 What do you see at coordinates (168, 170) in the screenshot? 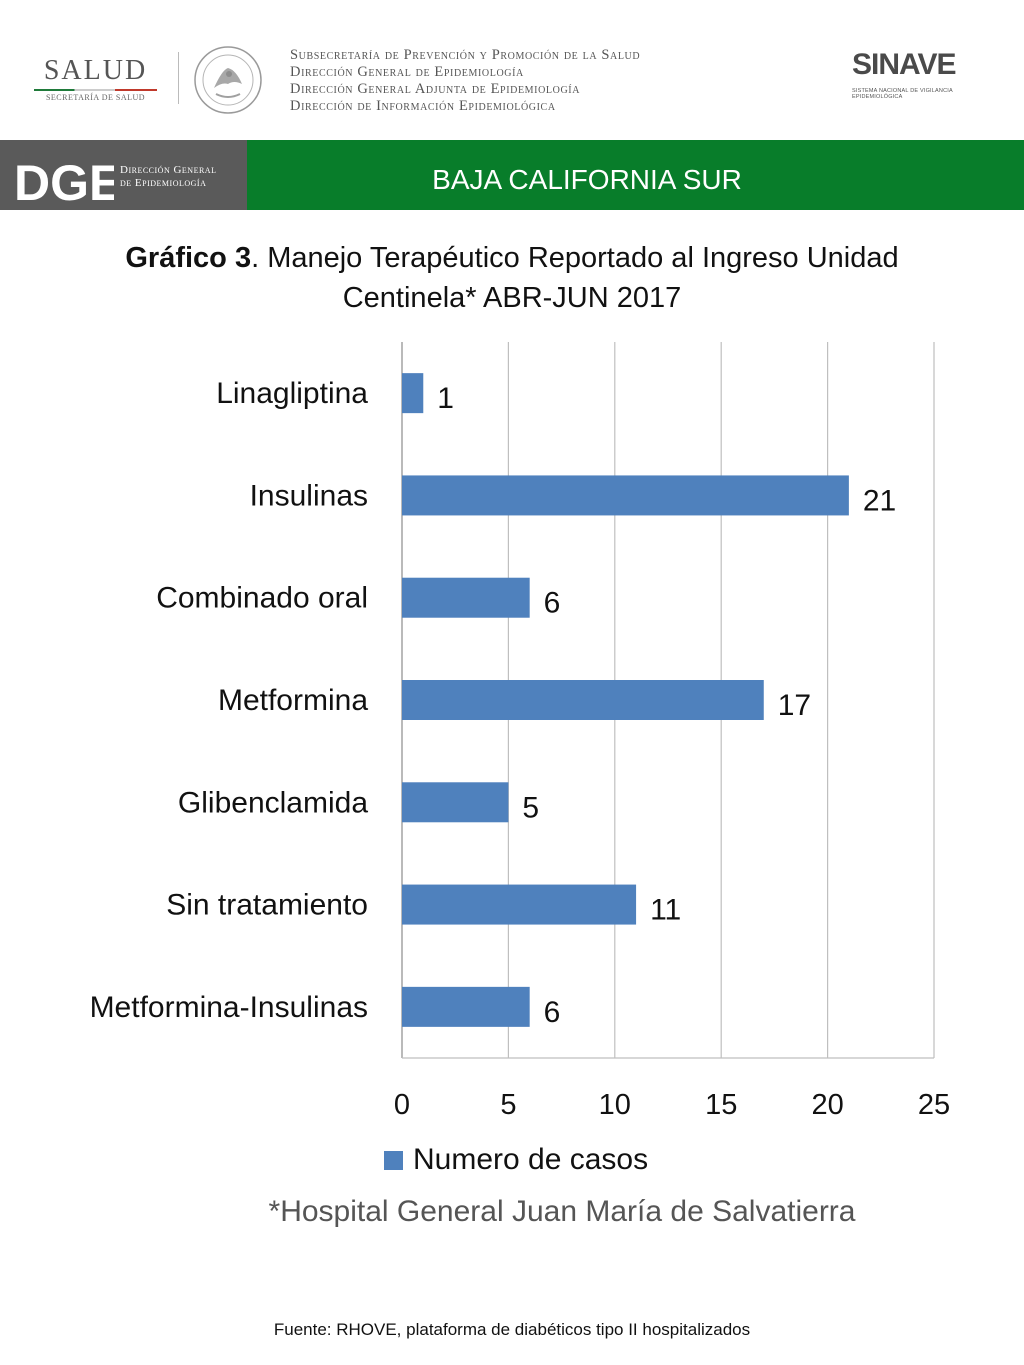
I see `dge-text-line: Dirección General` at bounding box center [168, 170].